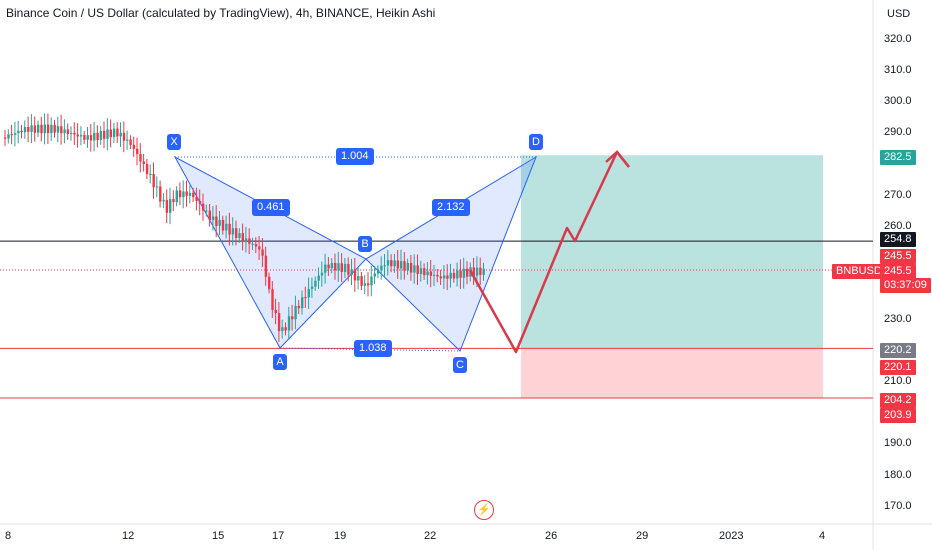 This screenshot has height=550, width=932. What do you see at coordinates (642, 536) in the screenshot?
I see `x-tick-label: 29` at bounding box center [642, 536].